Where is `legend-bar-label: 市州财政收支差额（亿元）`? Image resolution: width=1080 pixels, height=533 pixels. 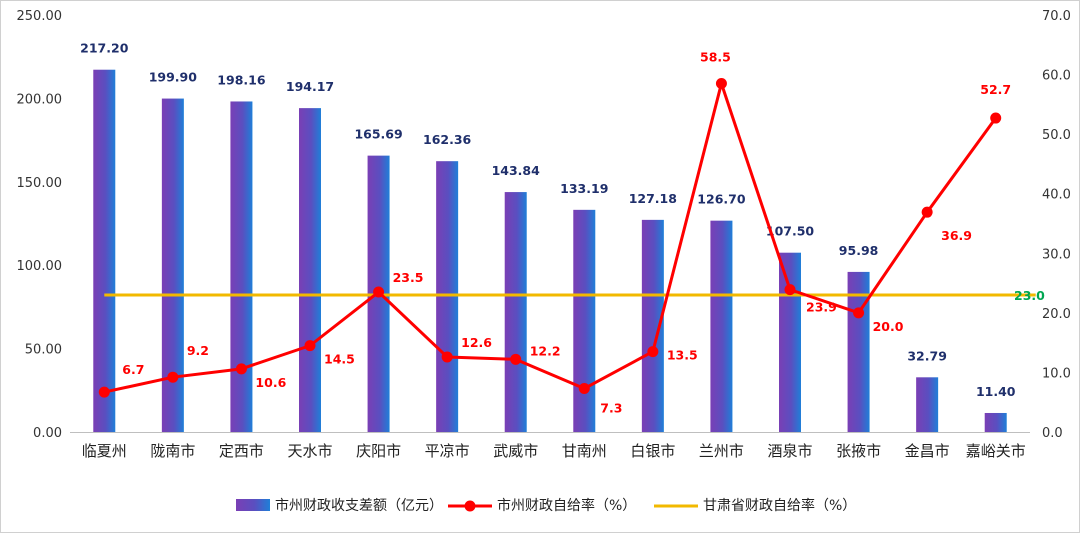
legend-bar-label: 市州财政收支差额（亿元） is located at coordinates (359, 505).